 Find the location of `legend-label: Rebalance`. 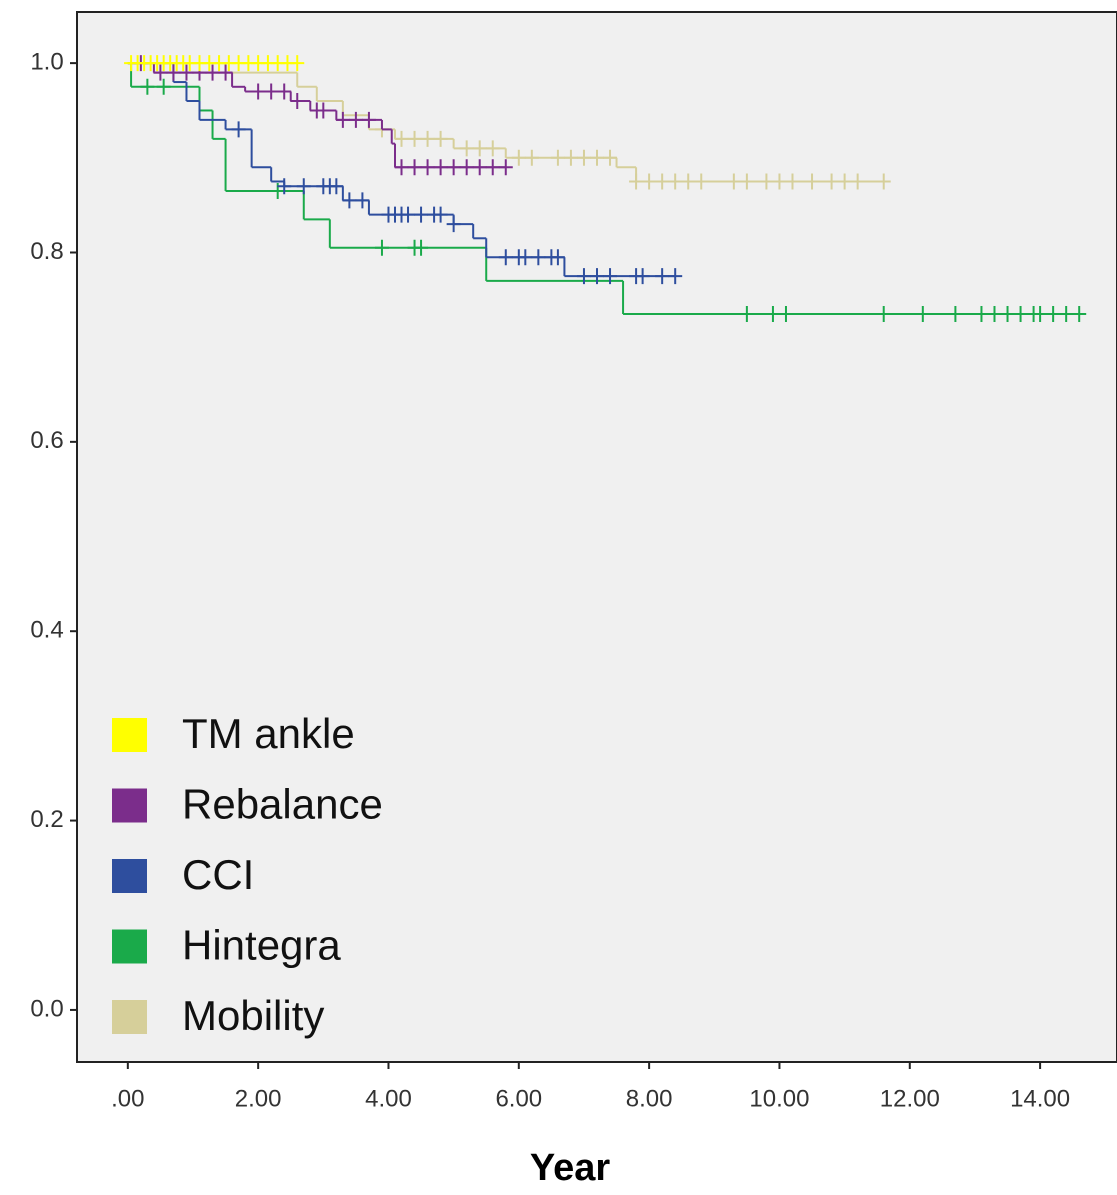

legend-label: Rebalance is located at coordinates (282, 804).